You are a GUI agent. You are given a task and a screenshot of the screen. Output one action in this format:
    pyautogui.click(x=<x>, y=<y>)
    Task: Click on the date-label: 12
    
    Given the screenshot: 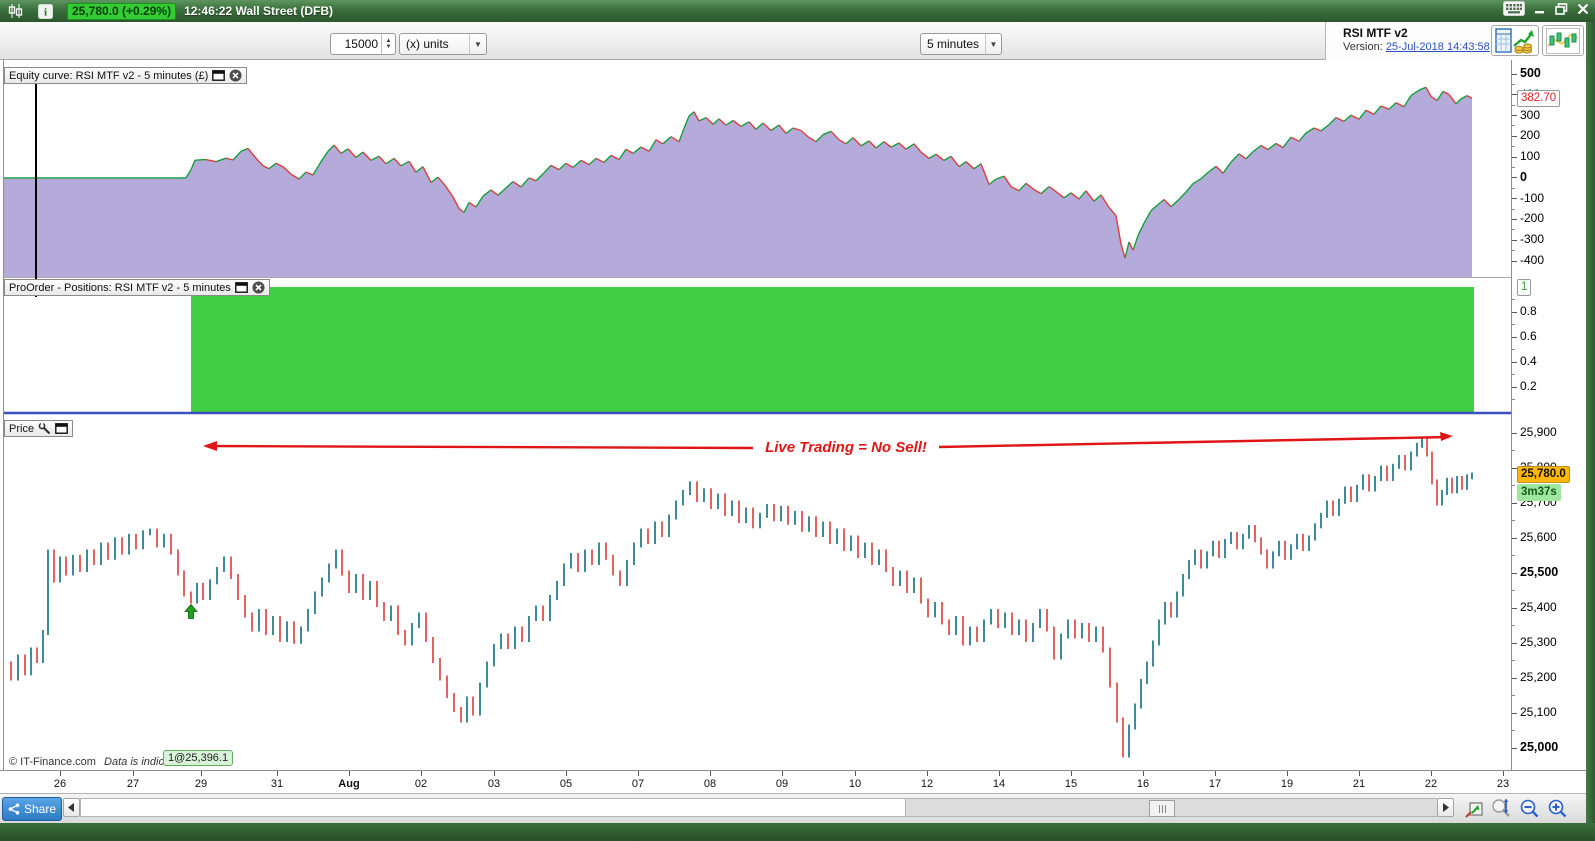 What is the action you would take?
    pyautogui.click(x=927, y=784)
    